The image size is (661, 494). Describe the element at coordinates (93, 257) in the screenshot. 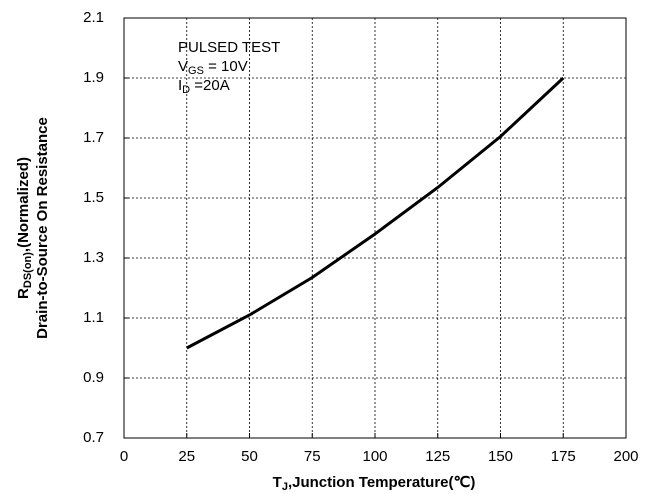

I see `y-tick-label: 1.3` at that location.